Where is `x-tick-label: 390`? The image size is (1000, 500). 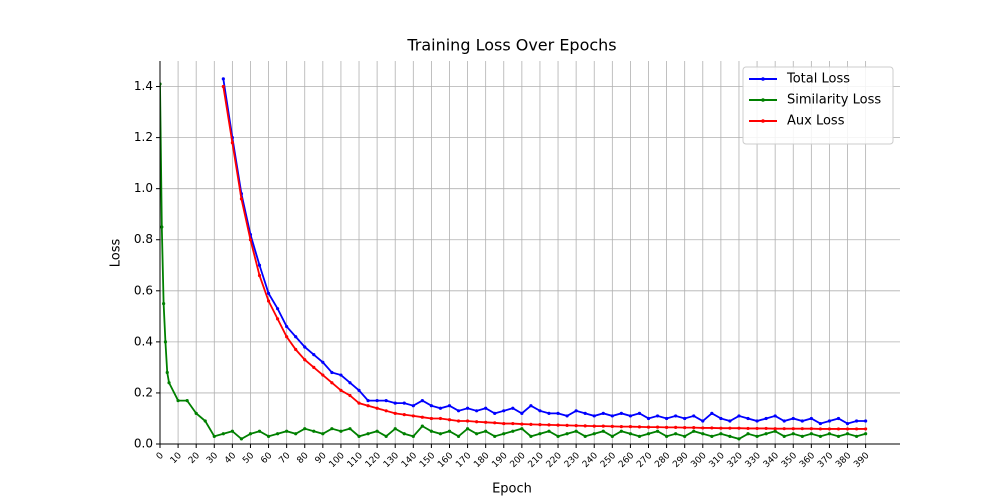 x-tick-label: 390 is located at coordinates (861, 460).